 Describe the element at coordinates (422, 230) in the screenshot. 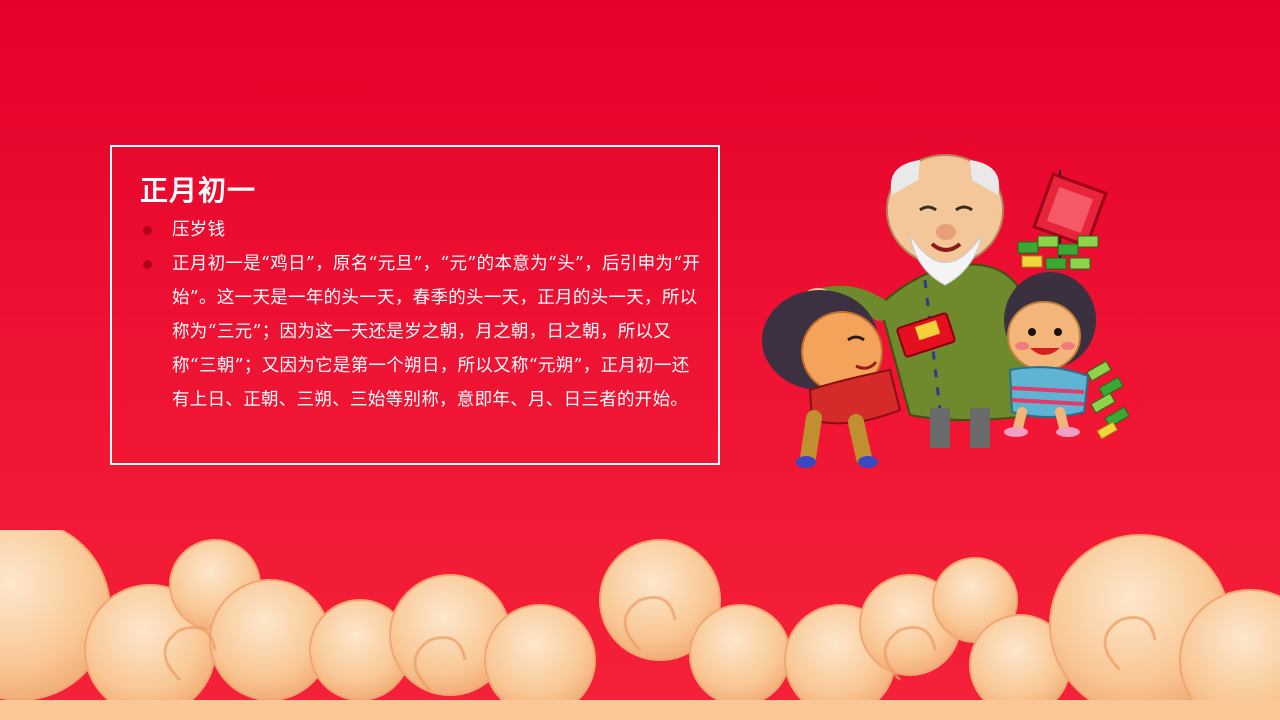

I see `bullet-item: 压岁钱` at that location.